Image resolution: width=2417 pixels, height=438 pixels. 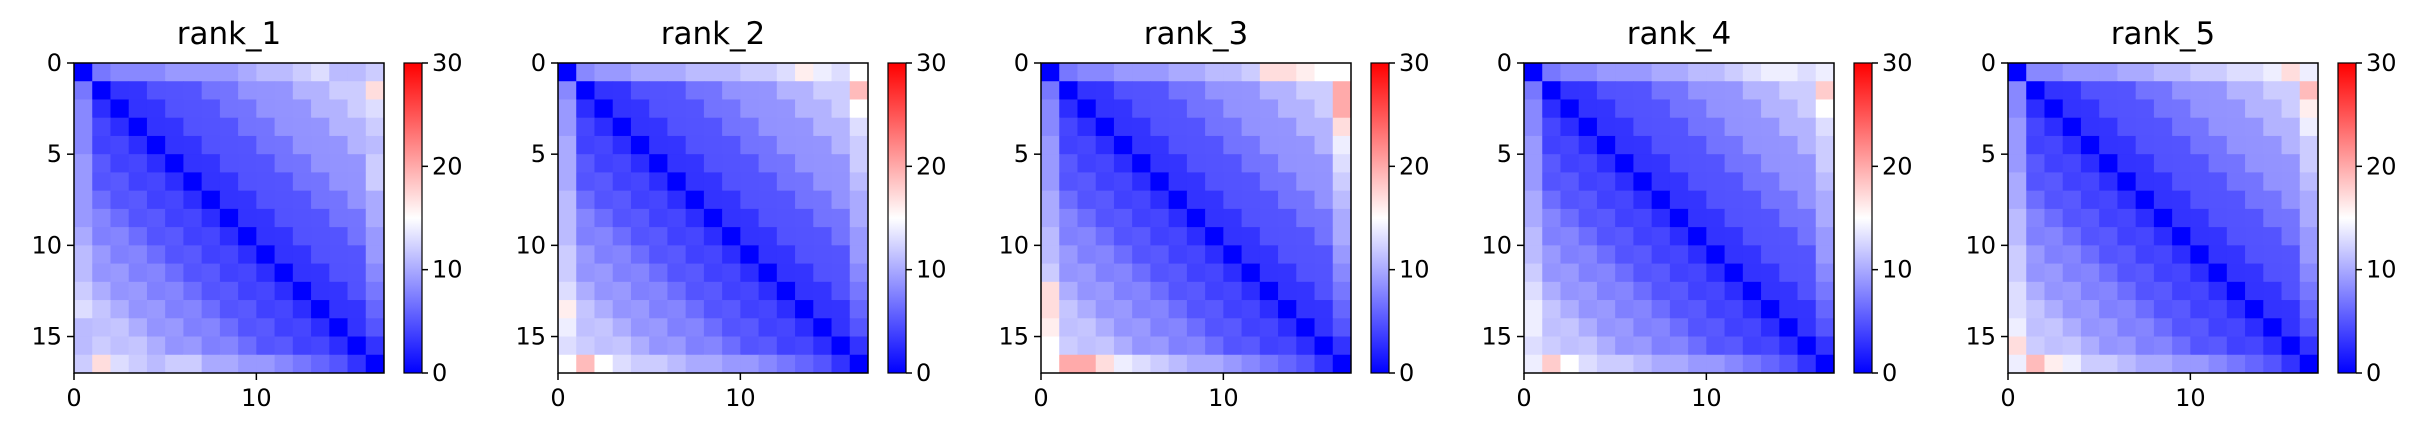 What do you see at coordinates (1706, 398) in the screenshot?
I see `x-tick-label: 10` at bounding box center [1706, 398].